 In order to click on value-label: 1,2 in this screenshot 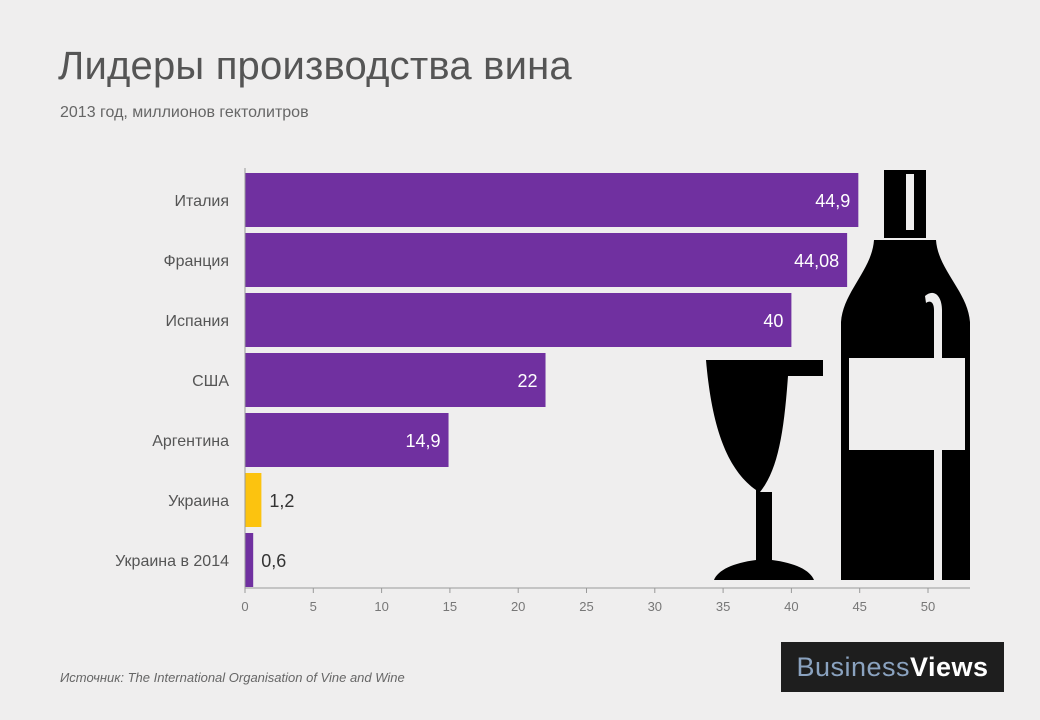, I will do `click(281, 501)`.